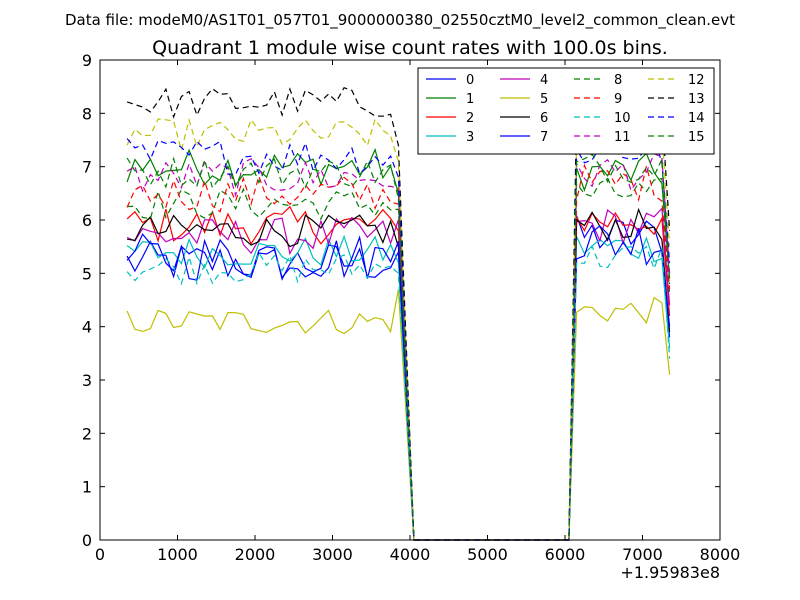 The image size is (800, 600). What do you see at coordinates (87, 220) in the screenshot?
I see `y-tick-label: 6` at bounding box center [87, 220].